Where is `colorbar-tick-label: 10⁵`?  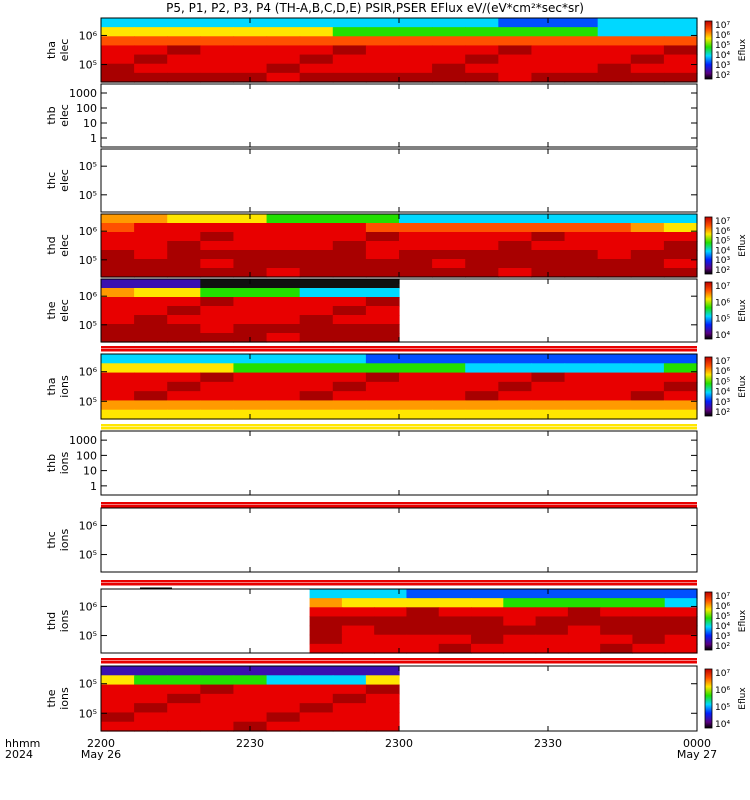 colorbar-tick-label: 10⁵ is located at coordinates (722, 320).